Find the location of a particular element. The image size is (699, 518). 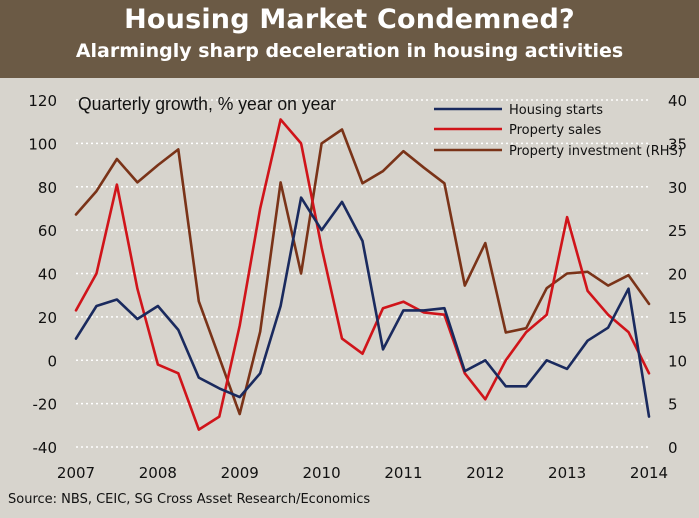

y-right-tick-label: 30 is located at coordinates (677, 188).